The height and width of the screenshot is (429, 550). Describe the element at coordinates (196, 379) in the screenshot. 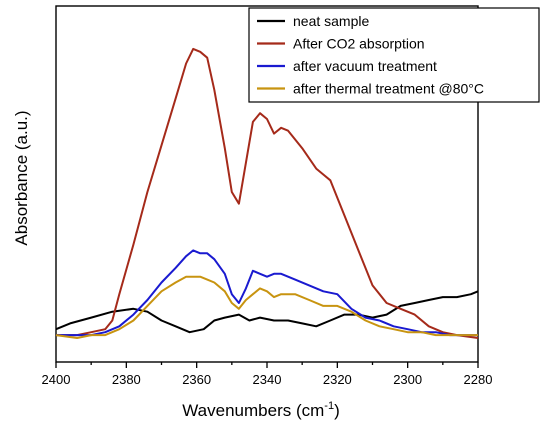

I see `x-tick-label: 2360` at that location.